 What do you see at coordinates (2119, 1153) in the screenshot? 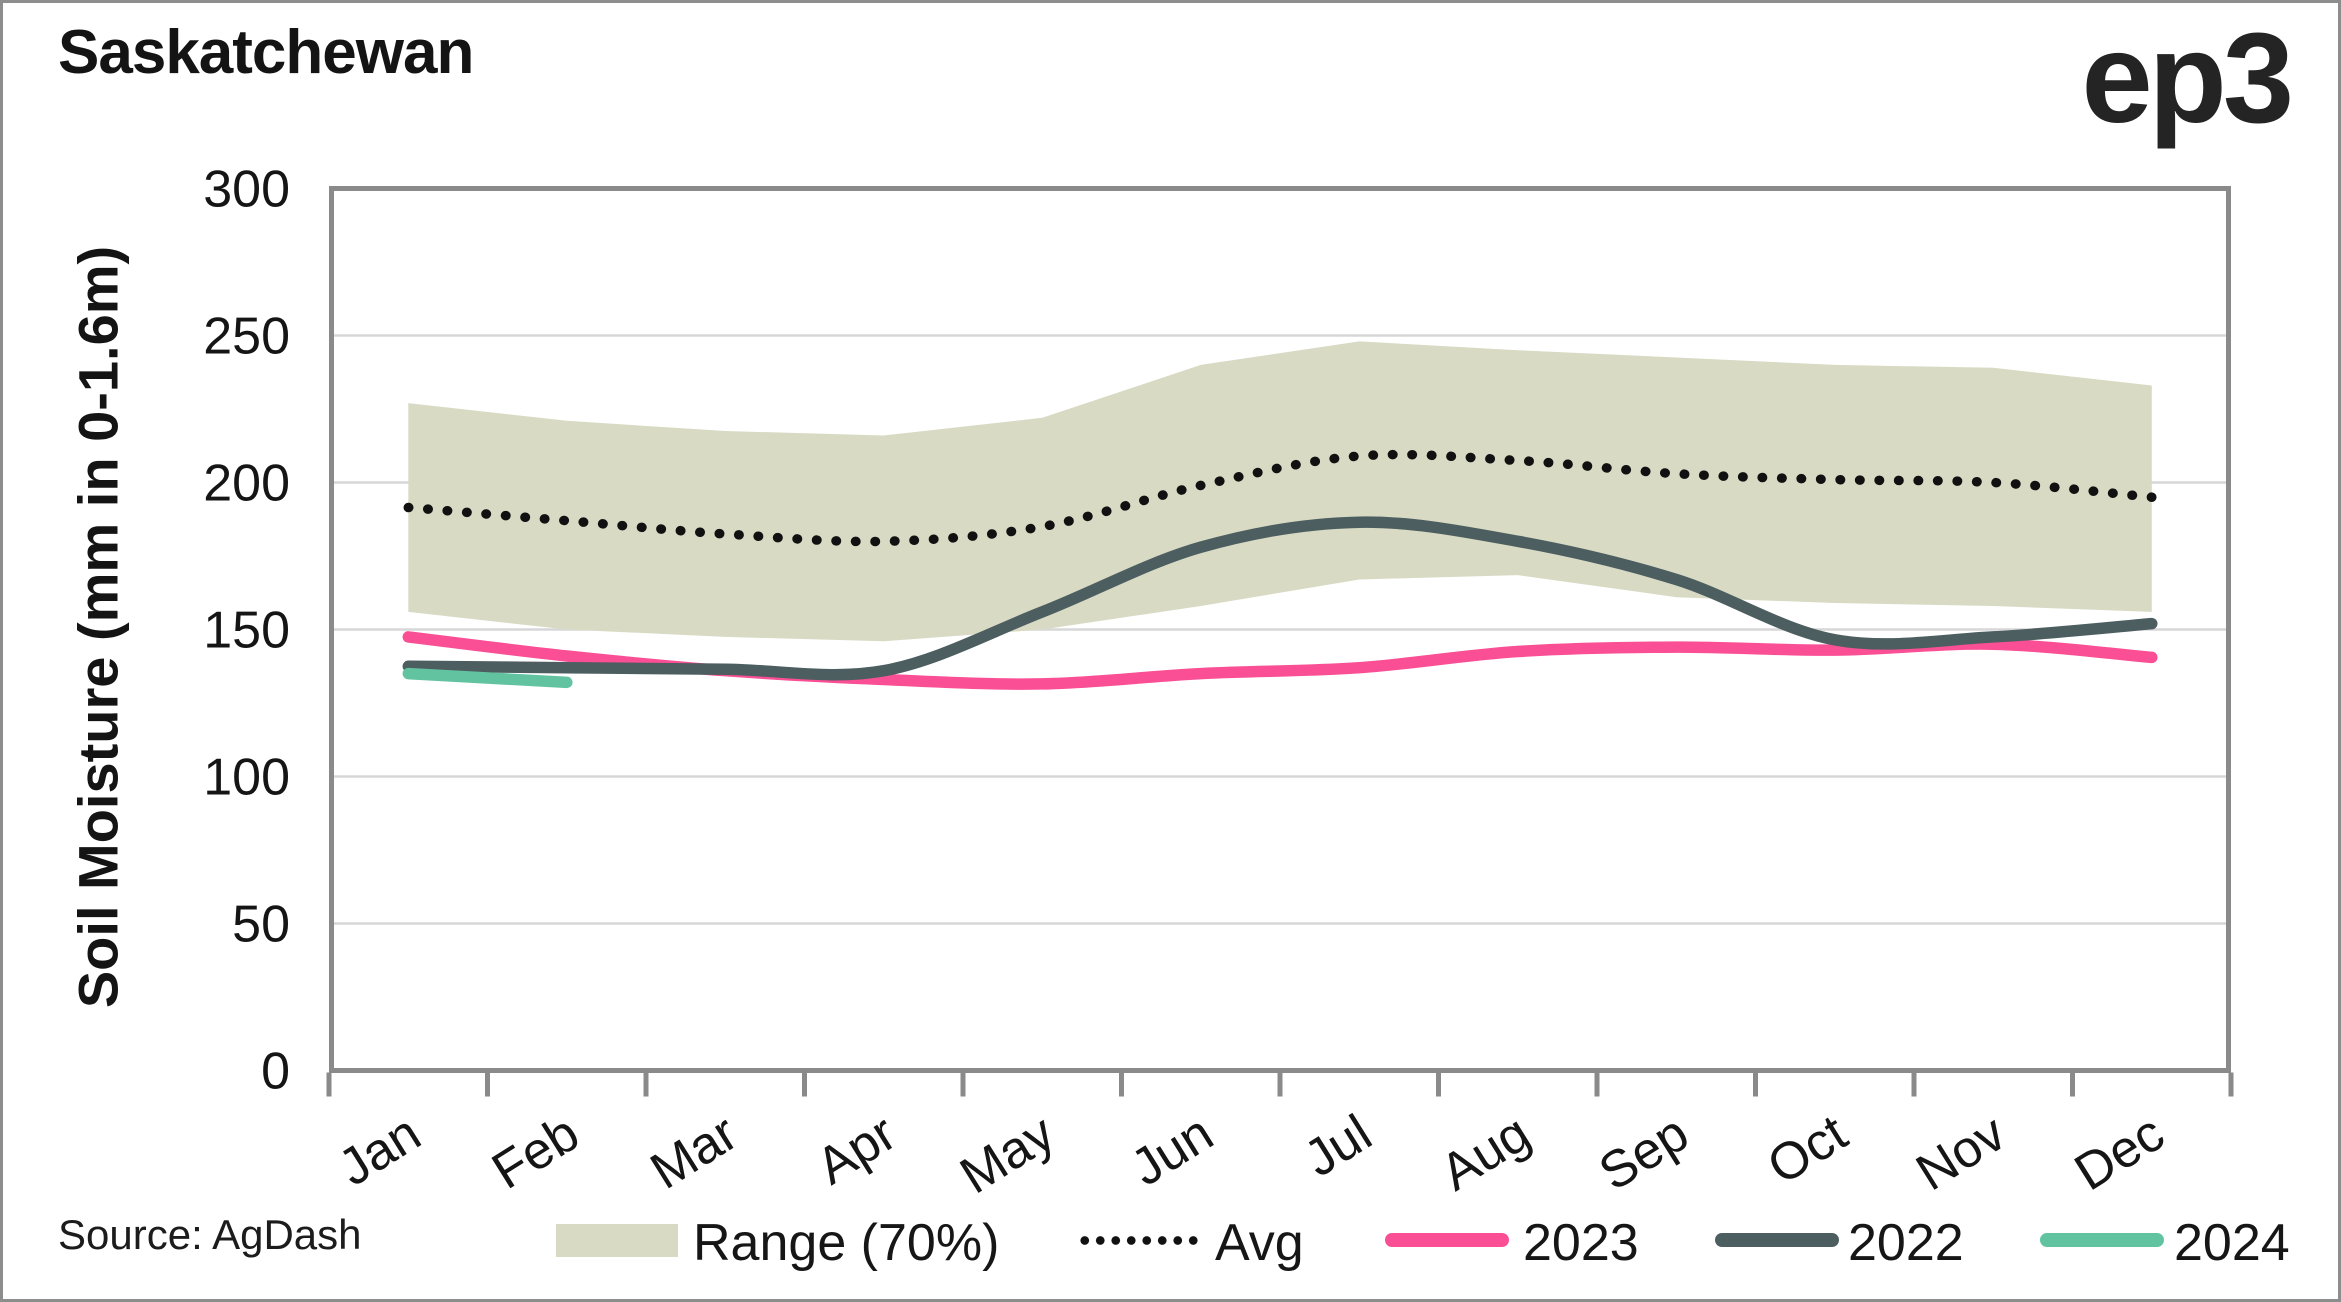
I see `x-tick-label-dec: Dec` at bounding box center [2119, 1153].